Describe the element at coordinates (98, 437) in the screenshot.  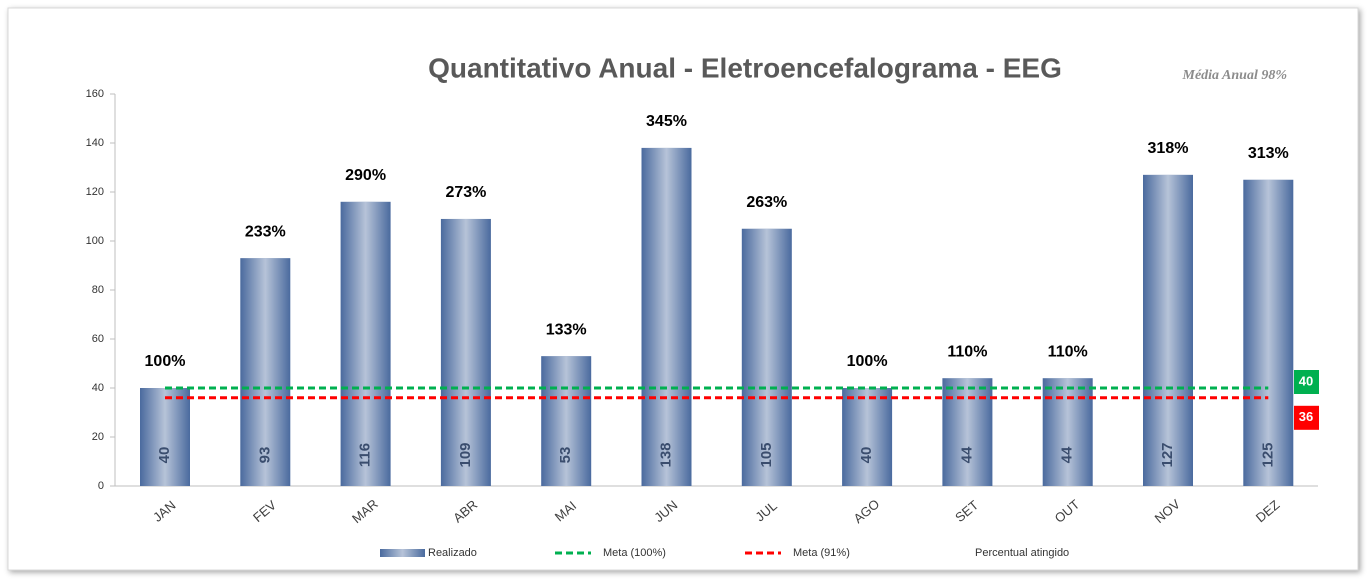
I see `y-tick-label: 20` at that location.